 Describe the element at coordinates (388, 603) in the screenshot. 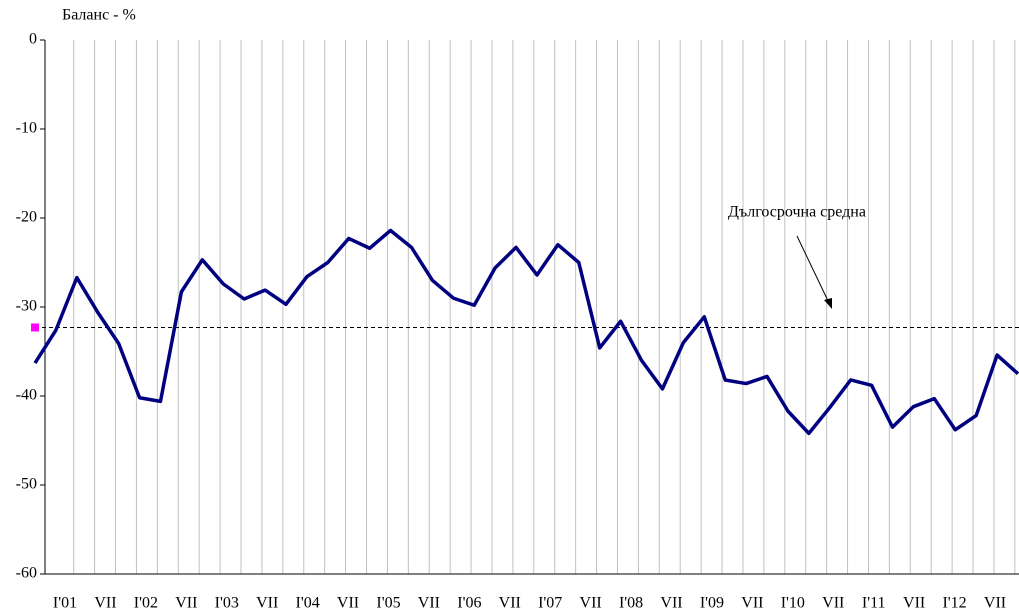

I see `x-tick-label: I'05` at that location.